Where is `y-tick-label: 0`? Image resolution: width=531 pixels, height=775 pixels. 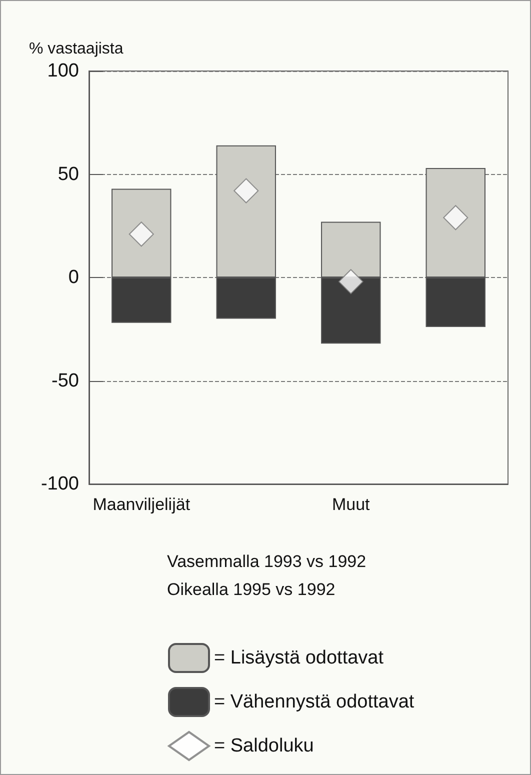
y-tick-label: 0 is located at coordinates (73, 277).